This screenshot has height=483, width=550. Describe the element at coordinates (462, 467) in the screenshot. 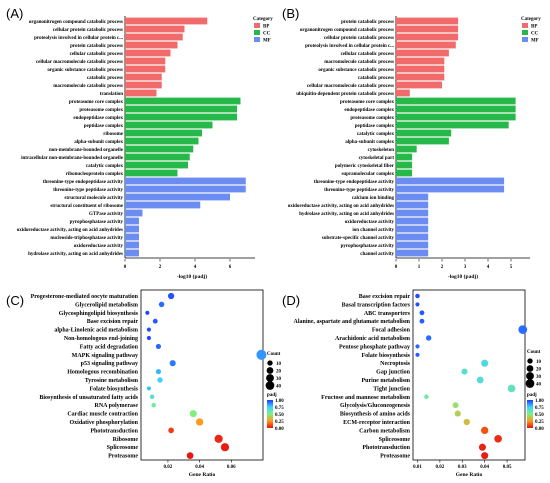

I see `x-tick-label: 0.03` at that location.